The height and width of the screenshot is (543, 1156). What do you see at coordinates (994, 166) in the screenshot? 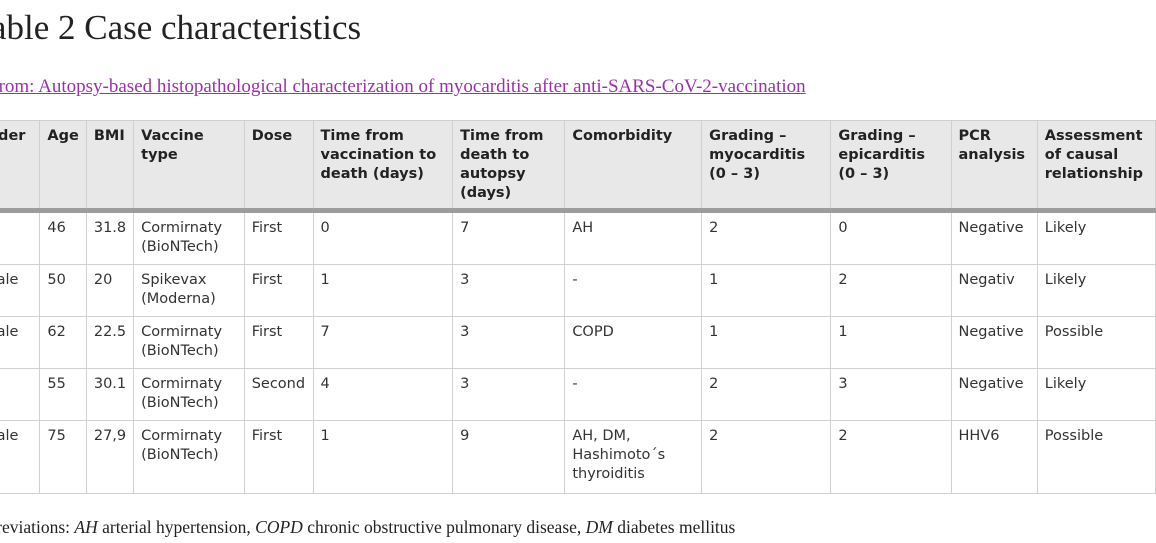
I see `column-header: PCR analysis` at bounding box center [994, 166].